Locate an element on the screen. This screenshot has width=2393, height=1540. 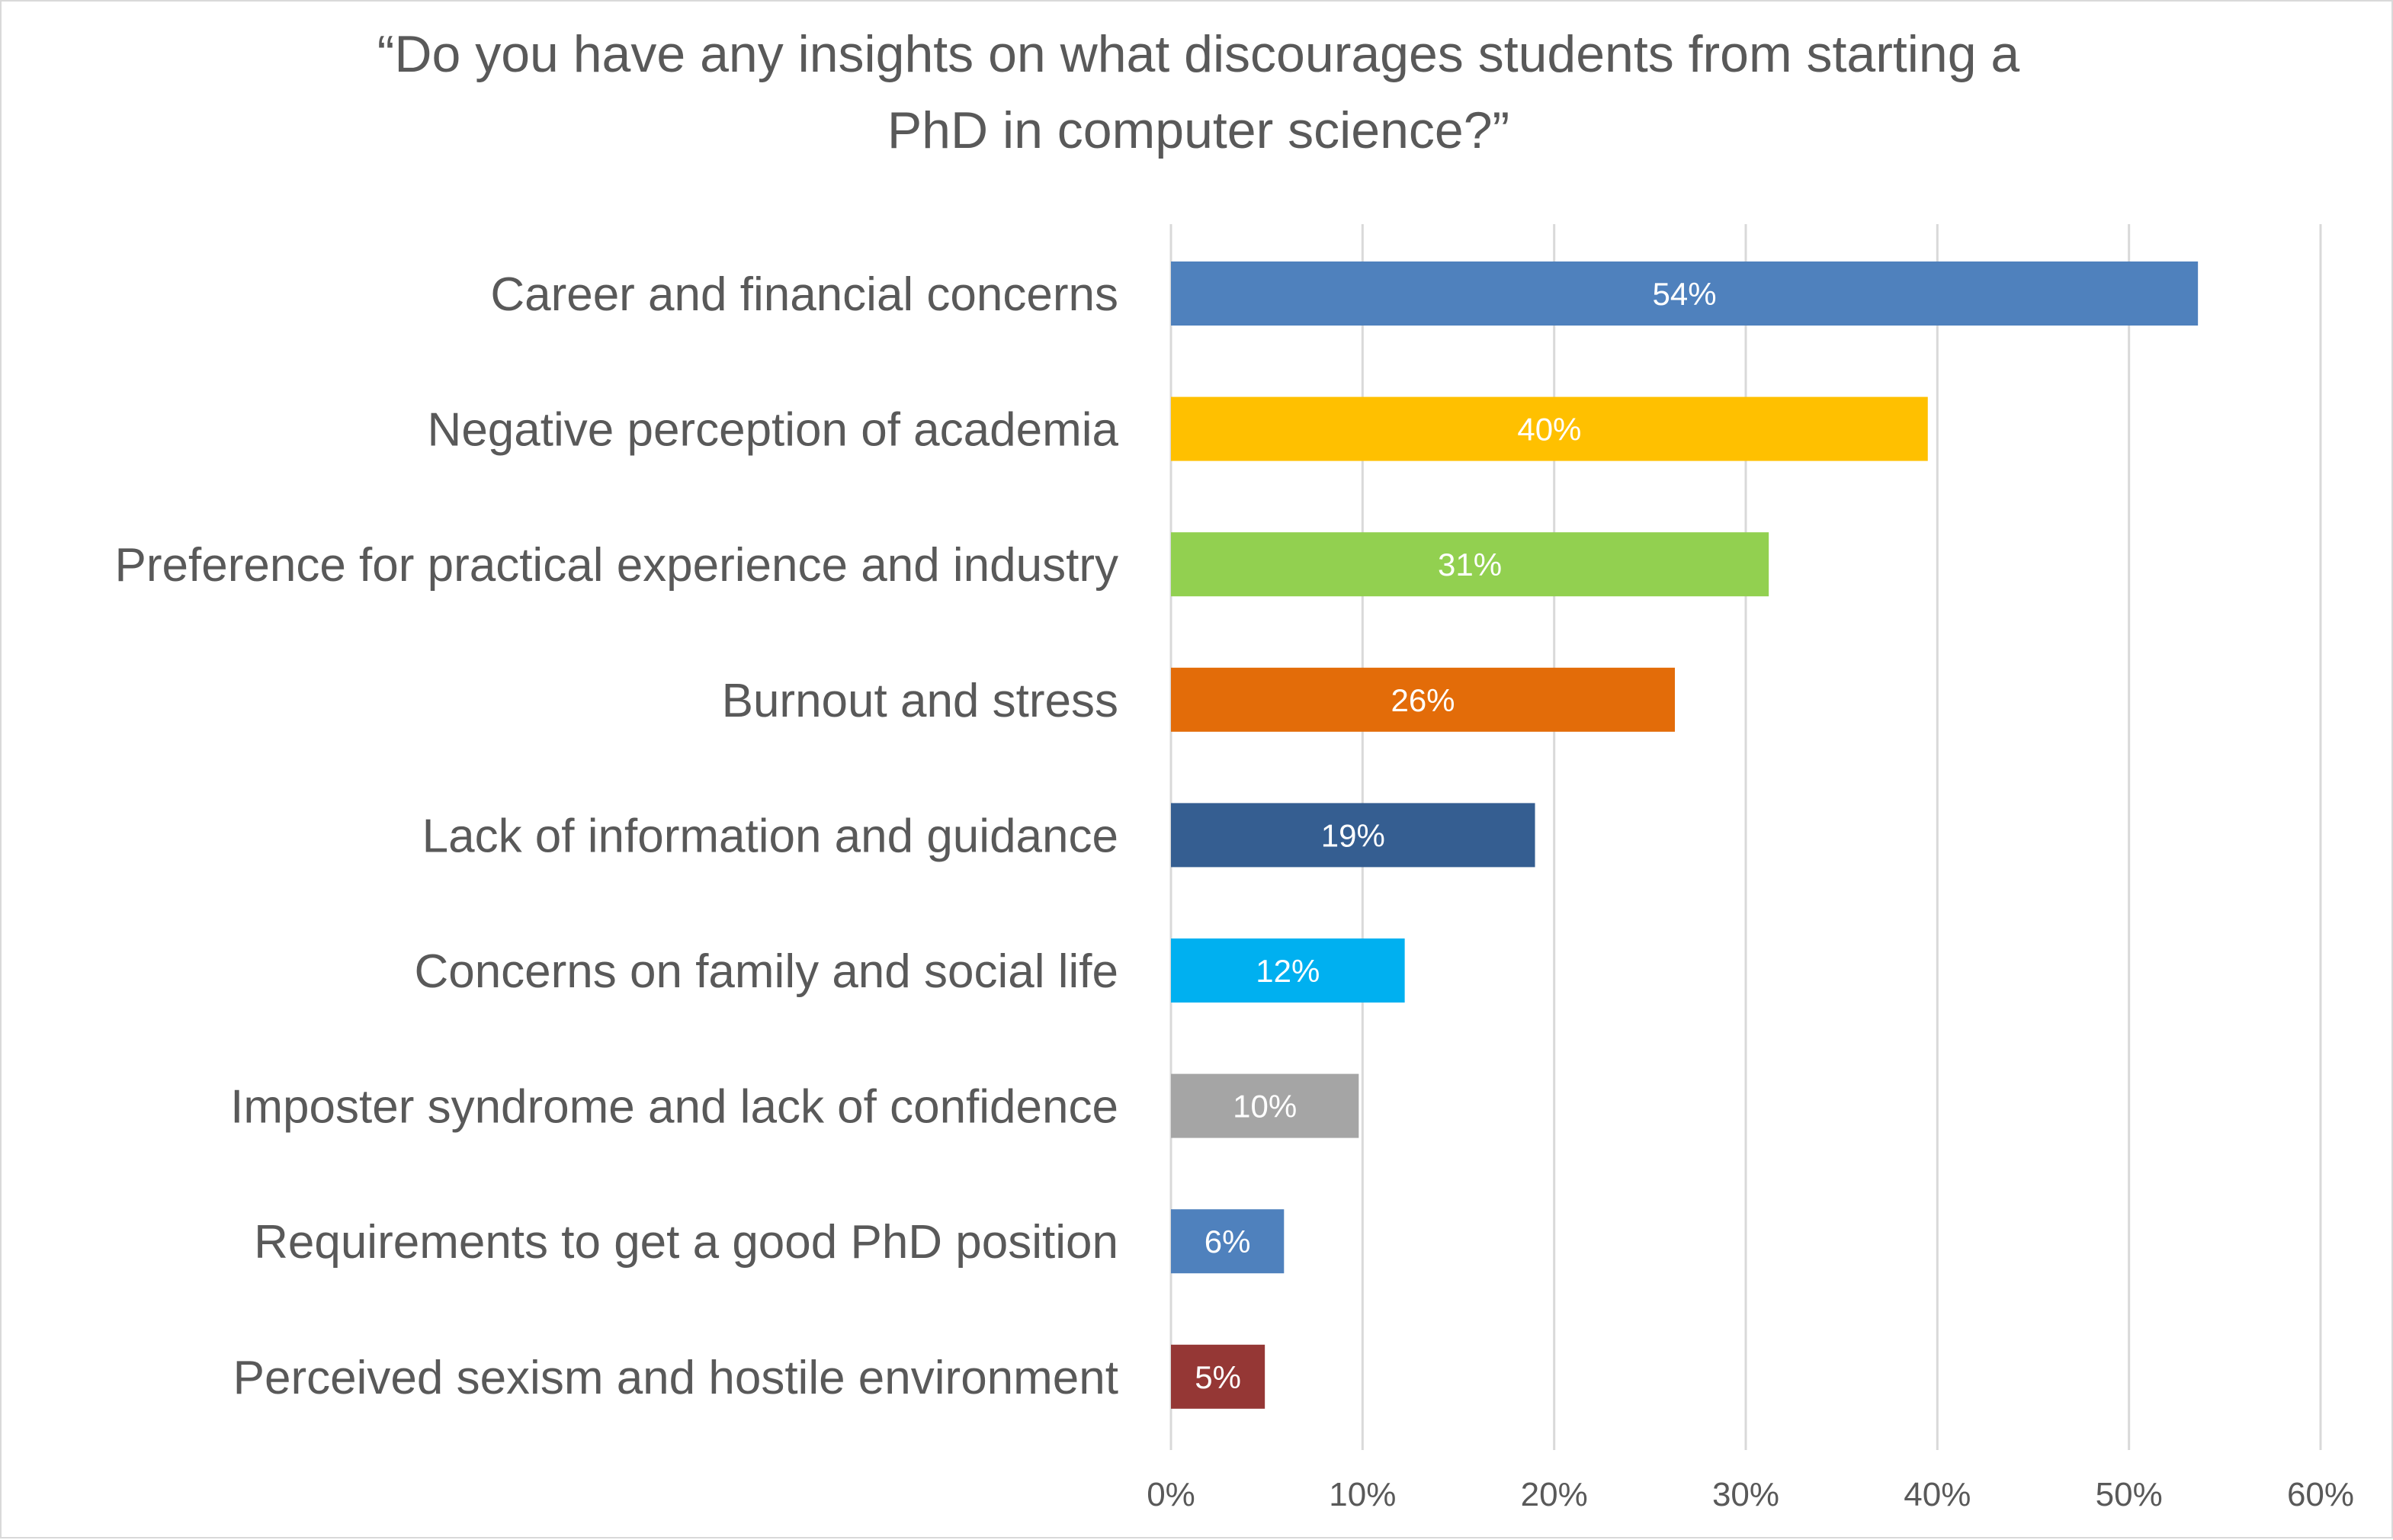
data-label: 6% is located at coordinates (1228, 1242).